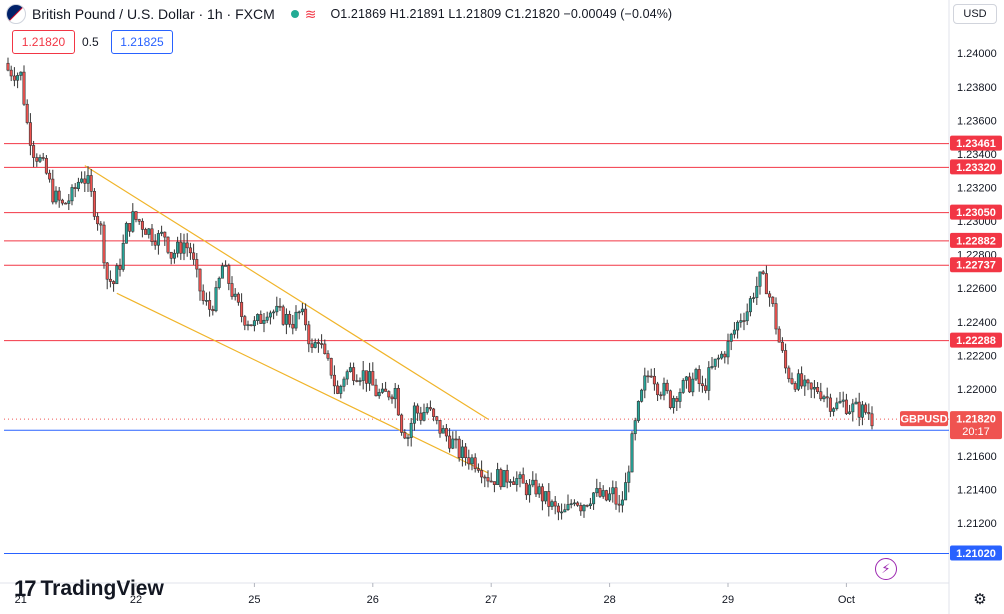 The width and height of the screenshot is (1004, 614). What do you see at coordinates (886, 569) in the screenshot?
I see `flash-icon: ⚡` at bounding box center [886, 569].